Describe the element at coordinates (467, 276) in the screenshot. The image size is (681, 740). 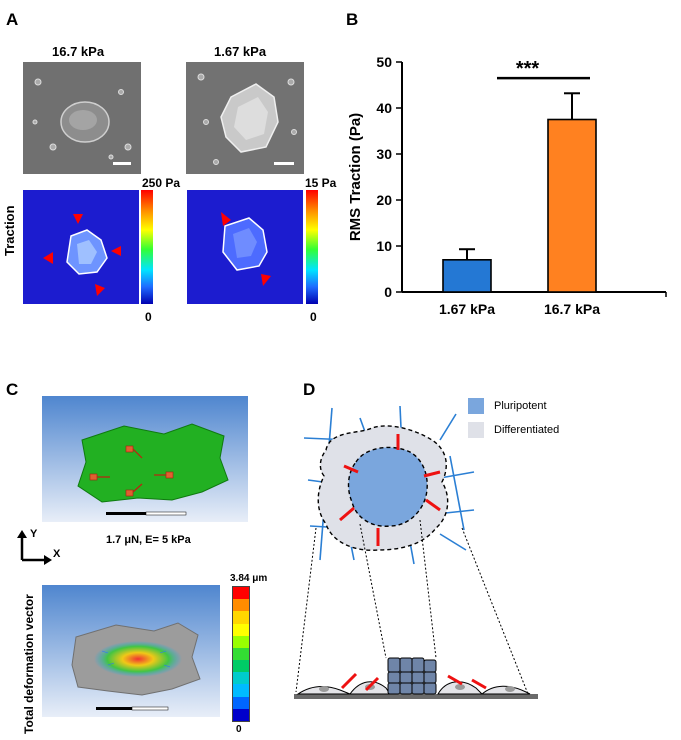
I see `bar-soft` at that location.